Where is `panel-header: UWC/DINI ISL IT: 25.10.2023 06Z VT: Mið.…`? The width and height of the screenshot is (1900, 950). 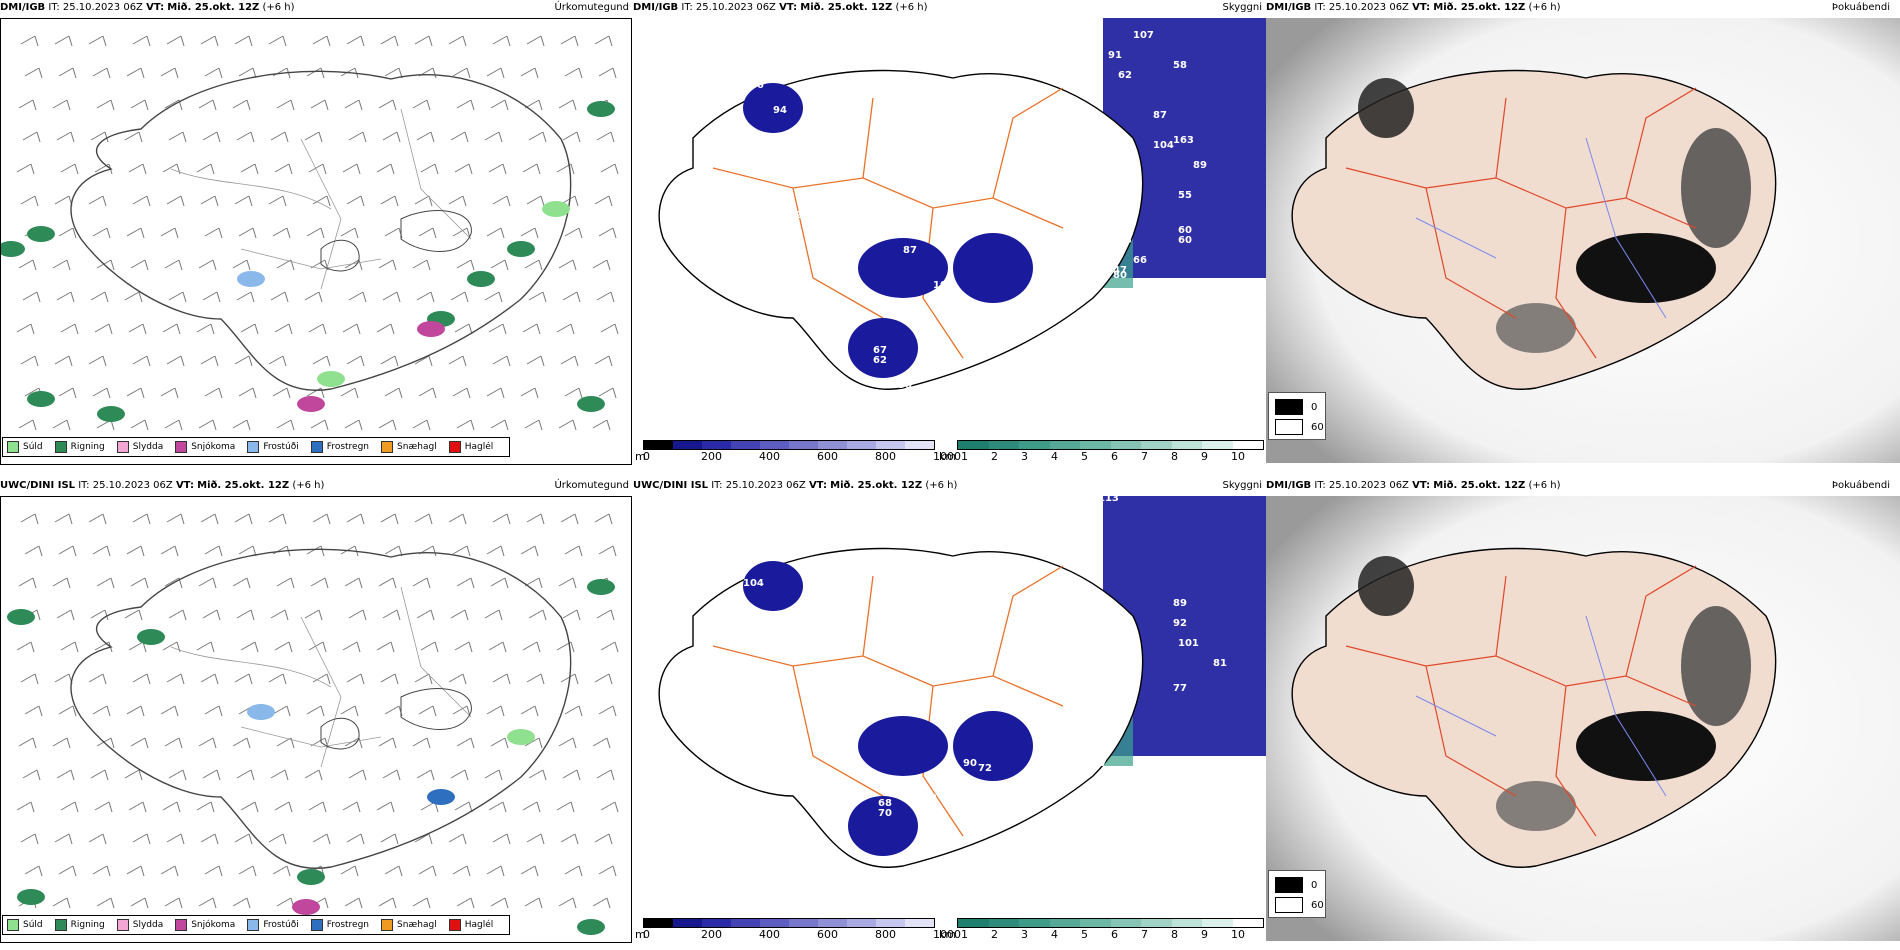 panel-header: UWC/DINI ISL IT: 25.10.2023 06Z VT: Mið.… is located at coordinates (795, 485).